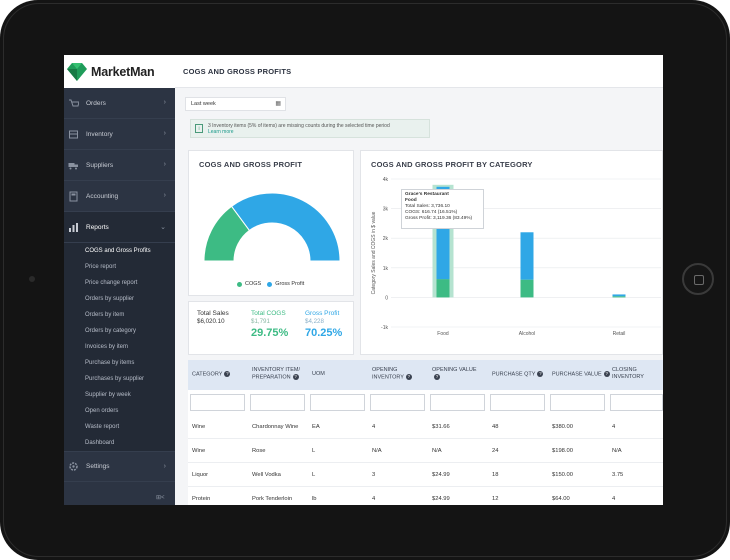 The width and height of the screenshot is (730, 560). What do you see at coordinates (386, 180) in the screenshot?
I see `y-tick-label: 4k` at bounding box center [386, 180].